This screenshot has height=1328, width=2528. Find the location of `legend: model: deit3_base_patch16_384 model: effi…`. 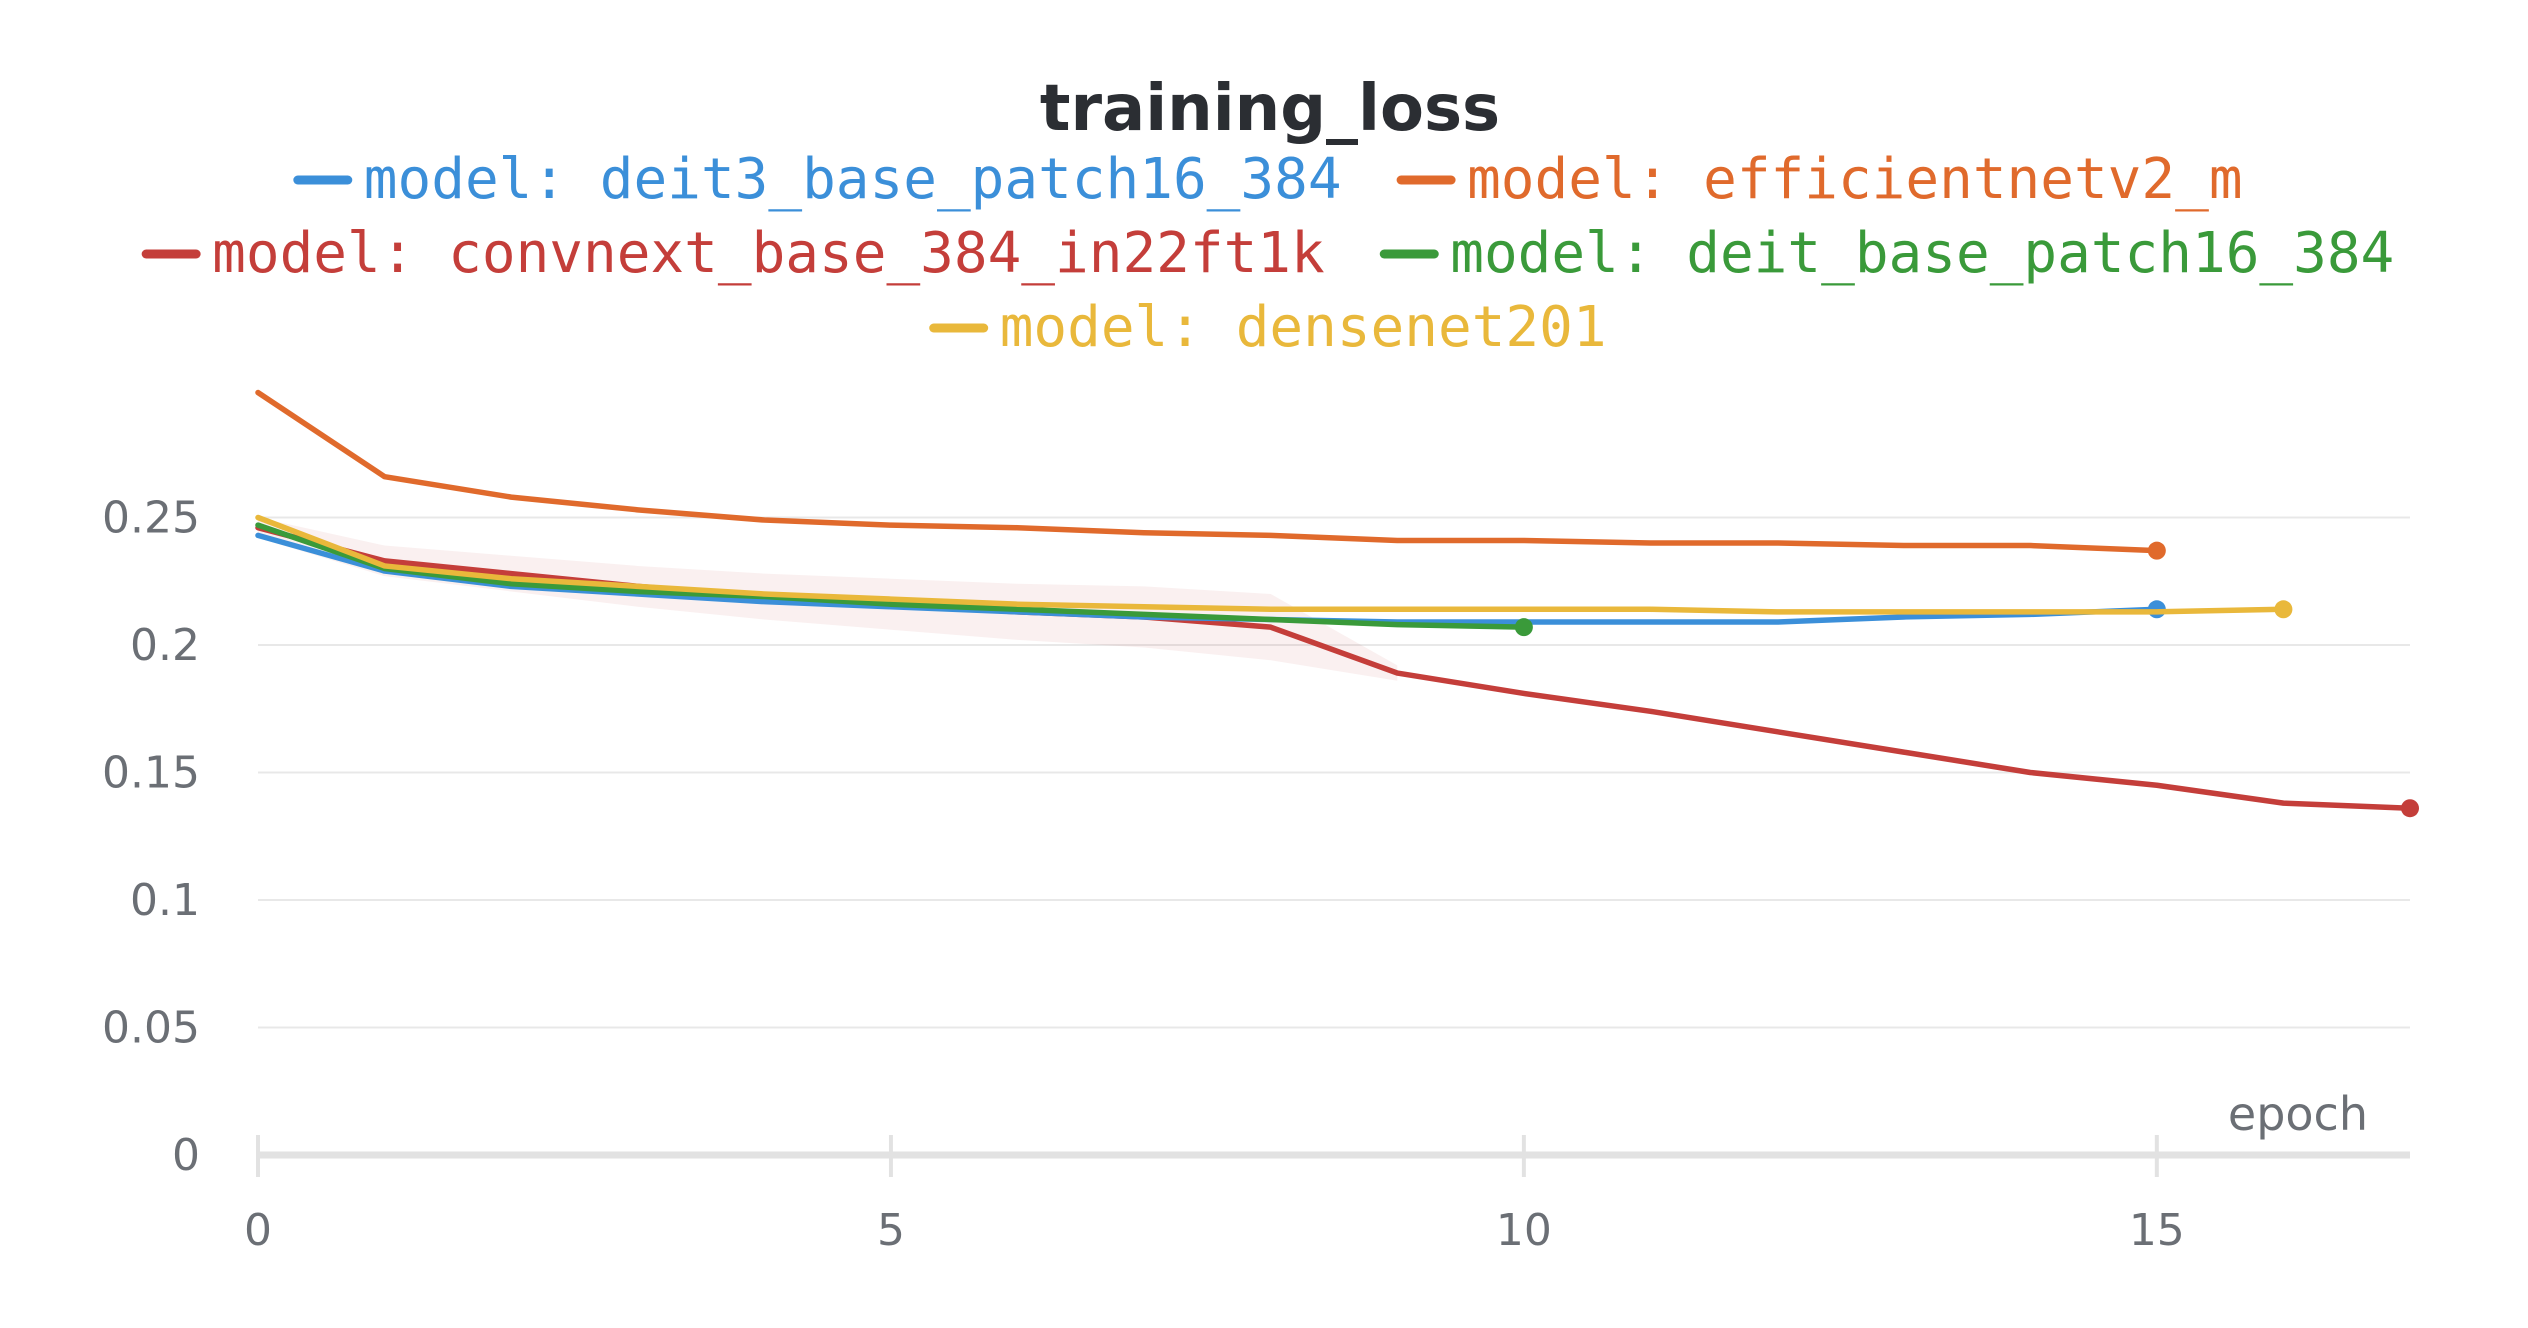

legend: model: deit3_base_patch16_384 model: effi… is located at coordinates (1267, 253).